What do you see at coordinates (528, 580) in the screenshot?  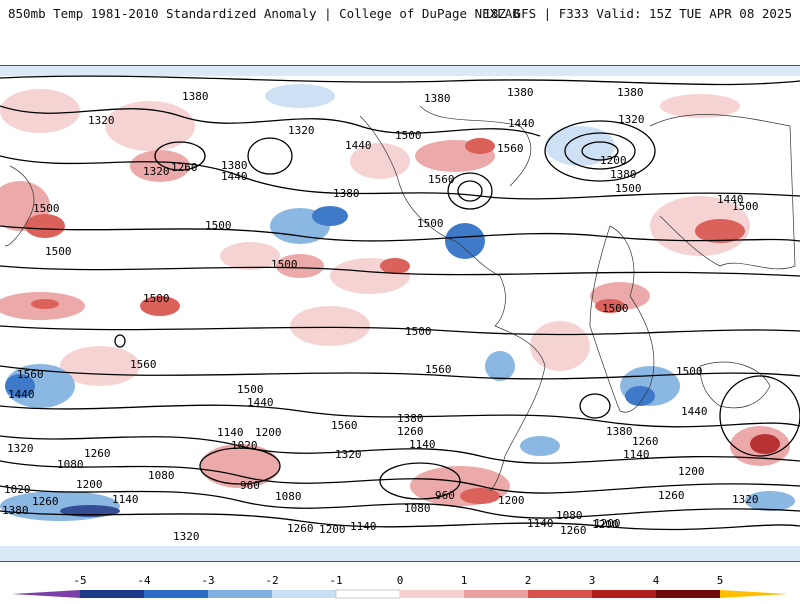 I see `legend-tick: 2` at bounding box center [528, 580].